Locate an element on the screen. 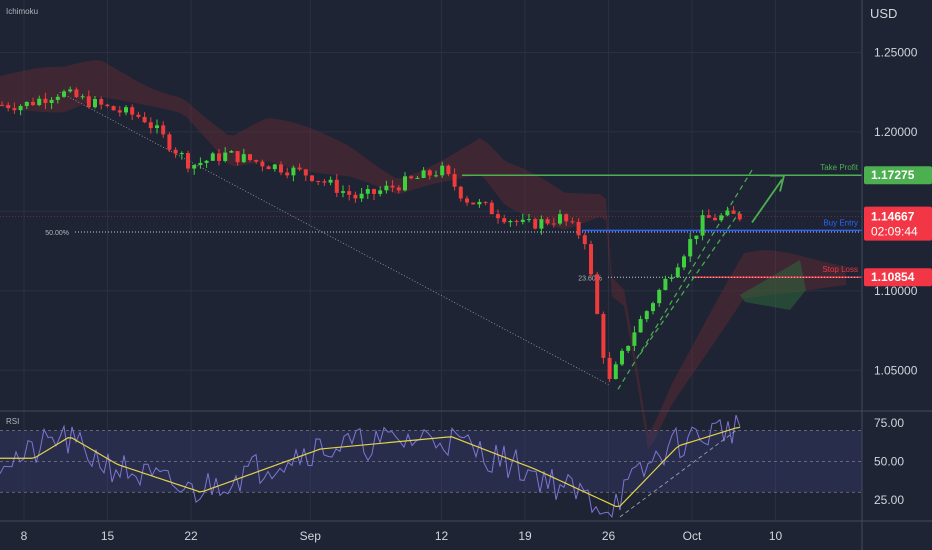  time-tick-label: 12 is located at coordinates (442, 536).